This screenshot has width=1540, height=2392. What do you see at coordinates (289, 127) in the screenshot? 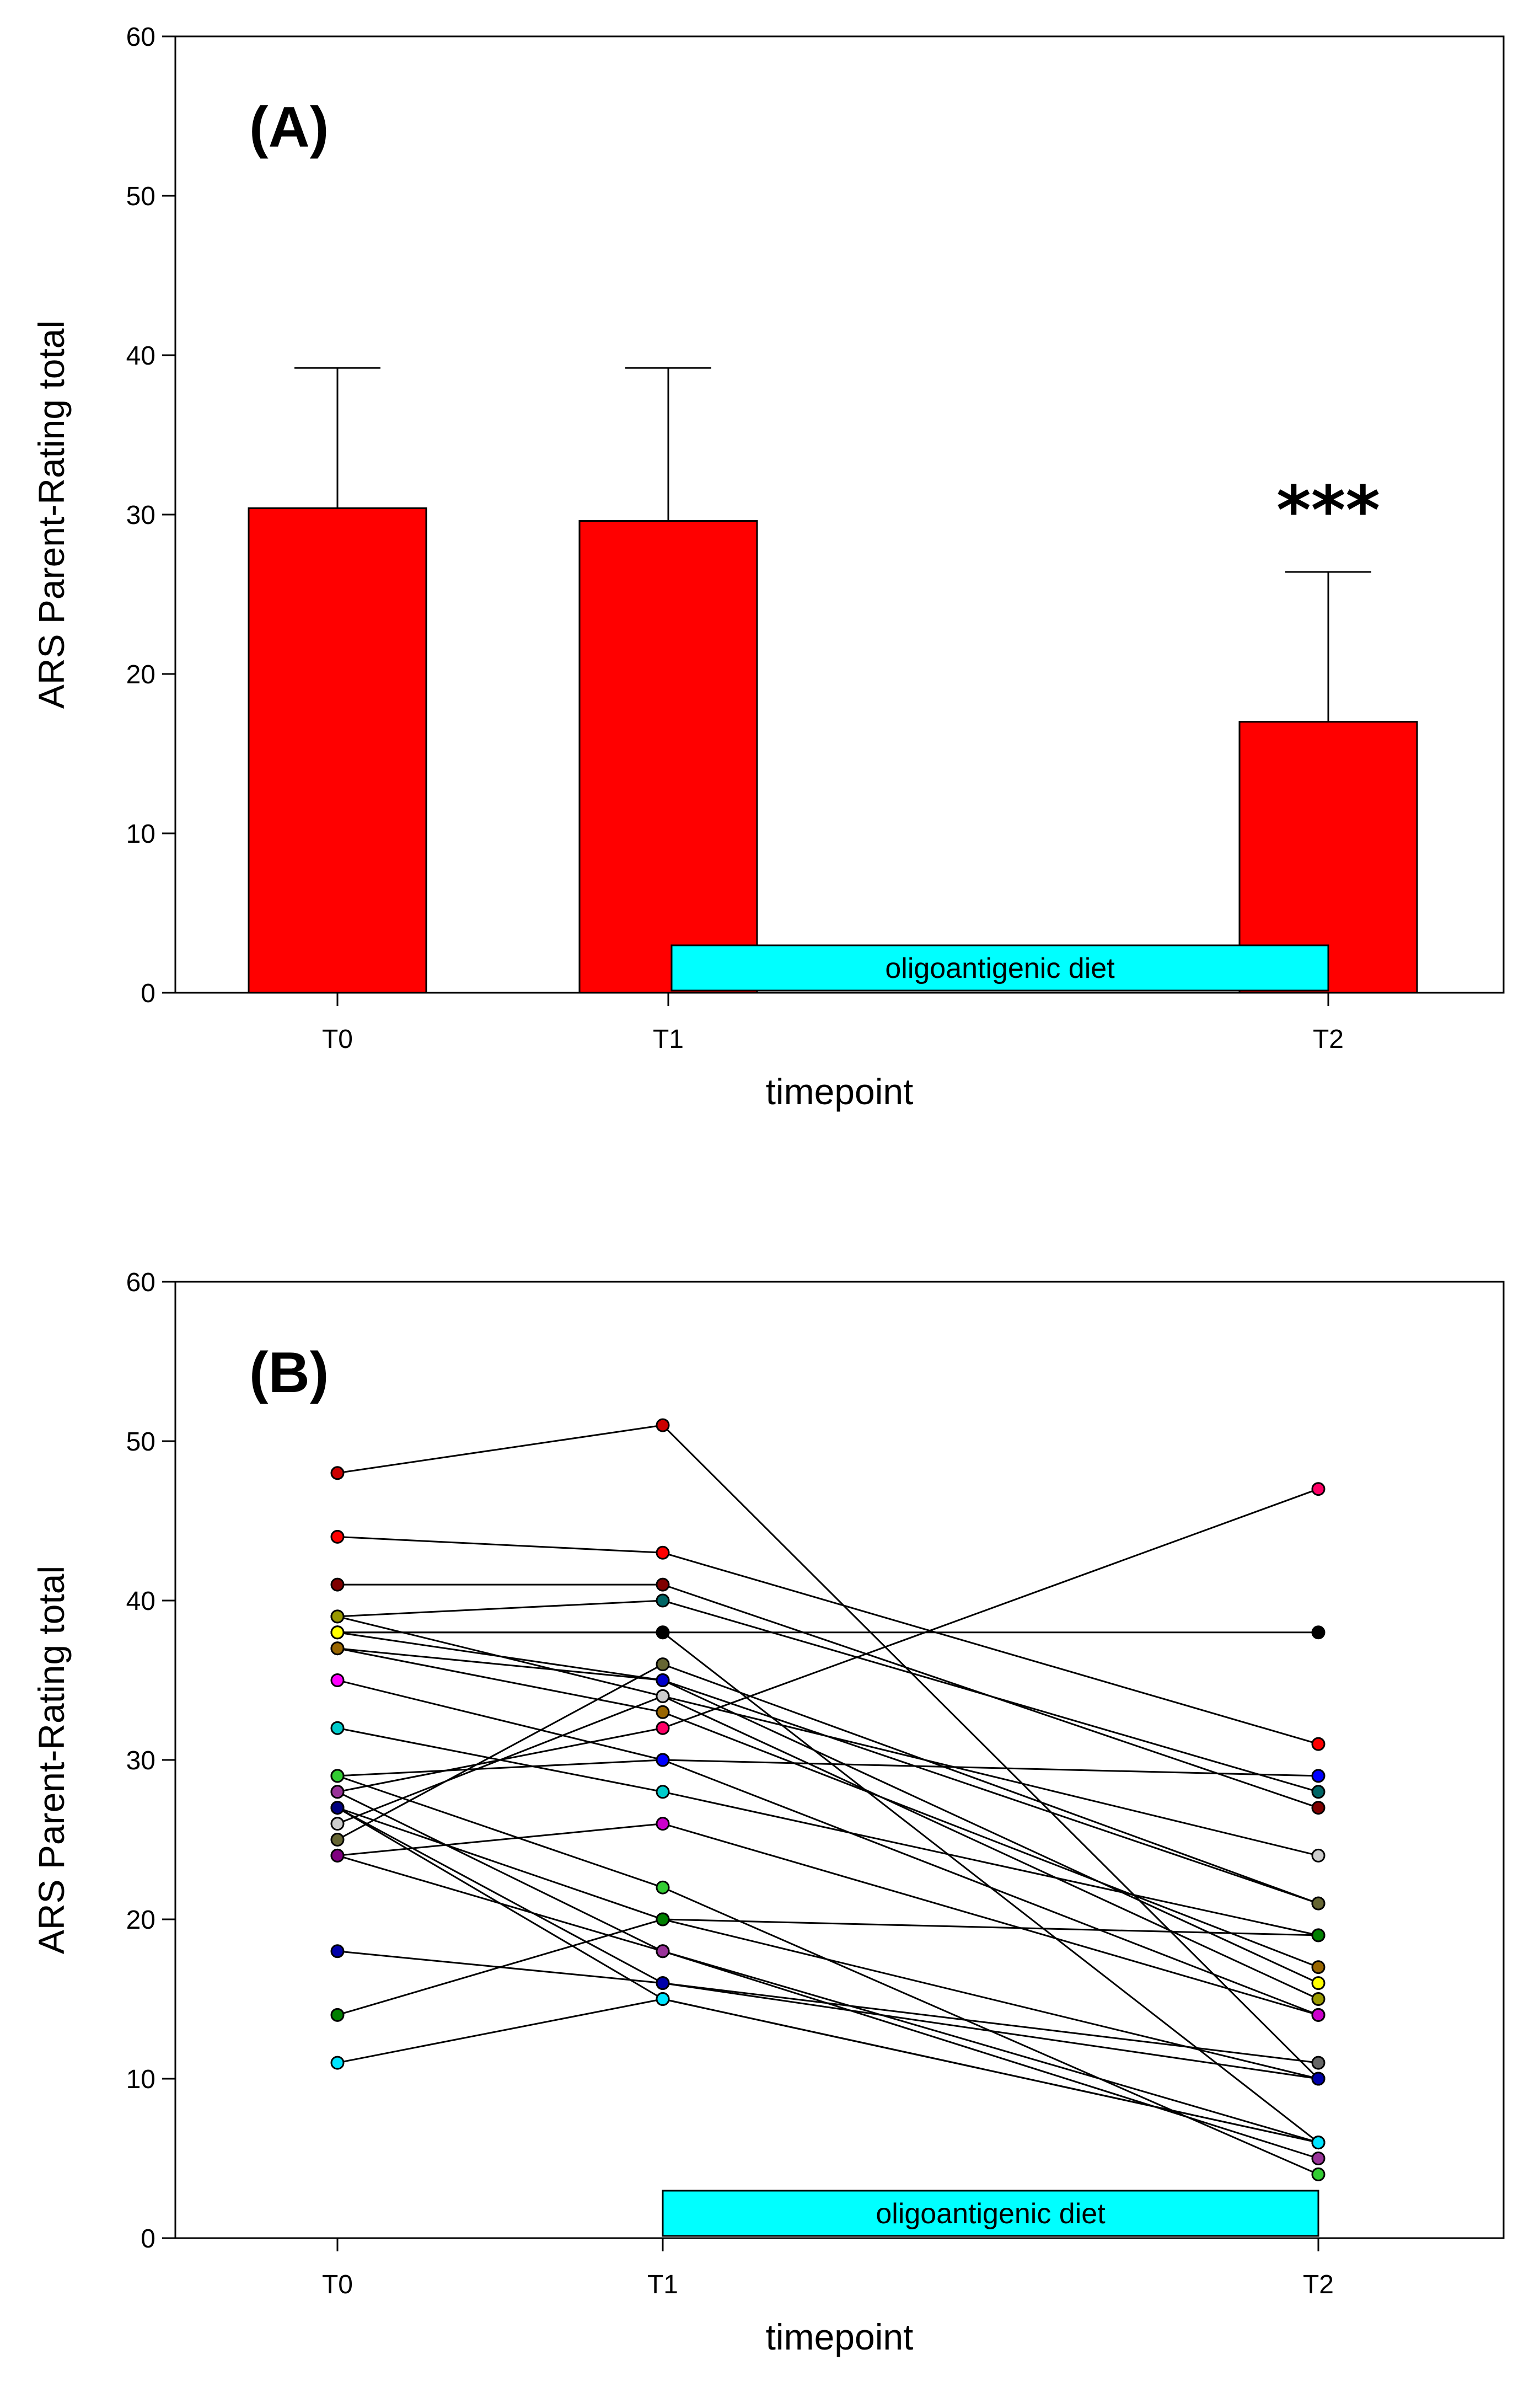
I see `panel-label: (A)` at bounding box center [289, 127].